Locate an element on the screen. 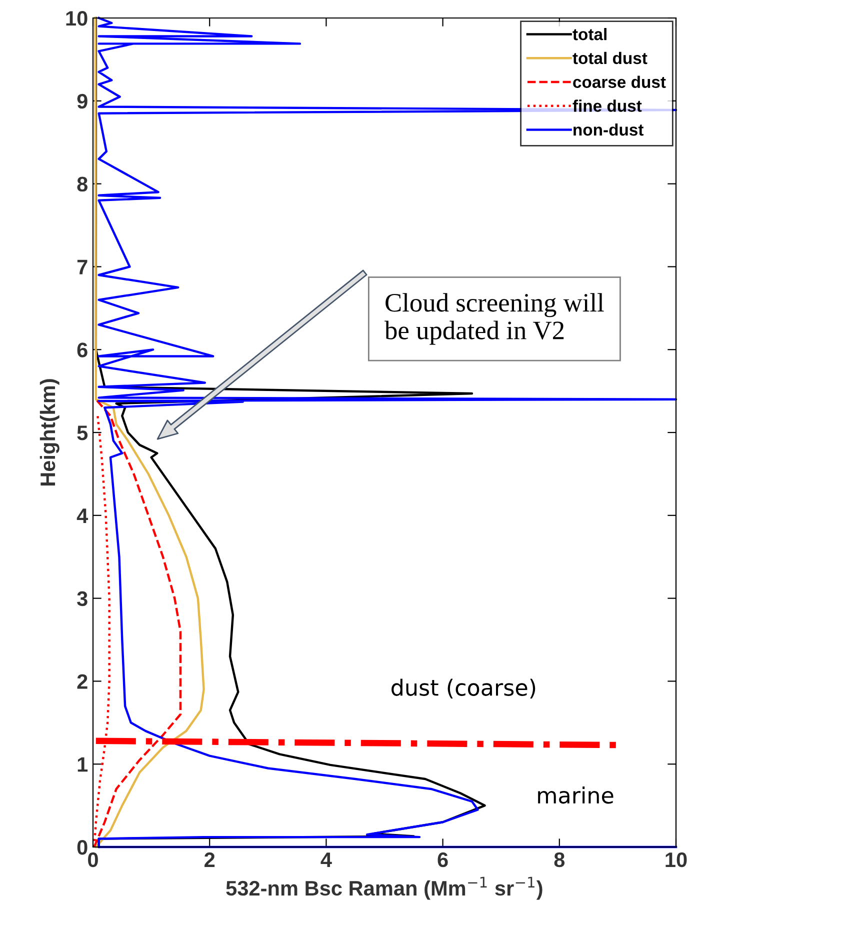  y-tick-label: 9 is located at coordinates (82, 101).